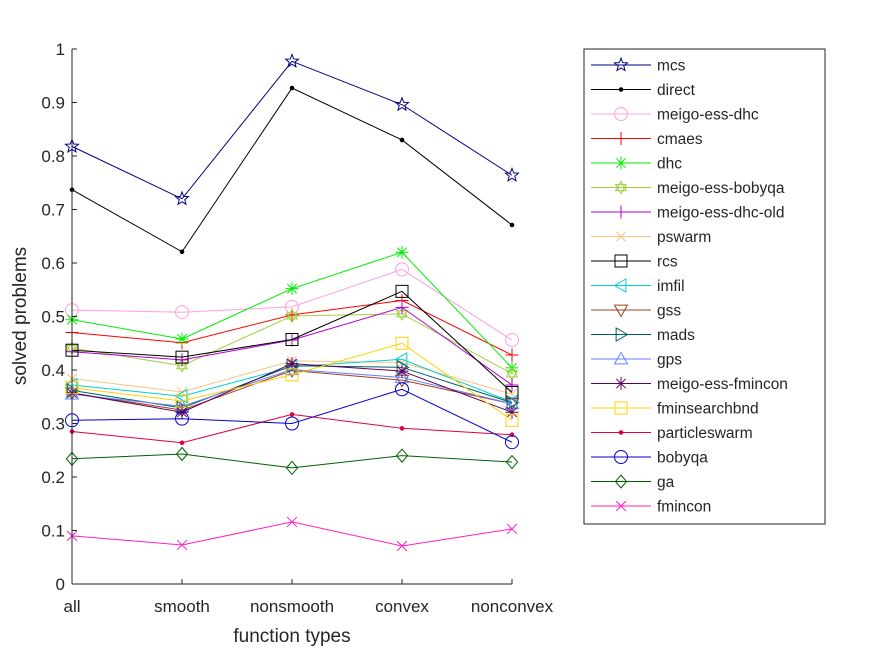  I want to click on legend-item-meigo-ess-fmincon: meigo-ess-fmincon, so click(689, 384).